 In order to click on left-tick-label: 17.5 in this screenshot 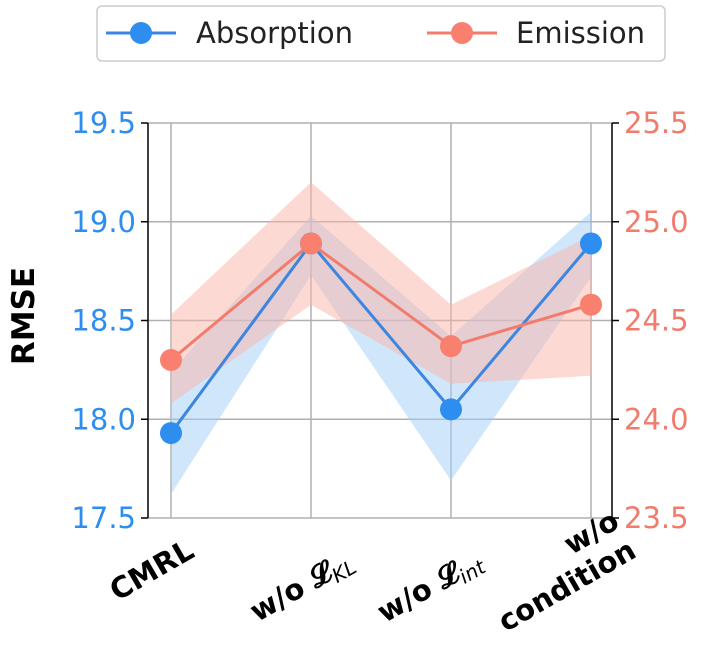, I will do `click(103, 518)`.